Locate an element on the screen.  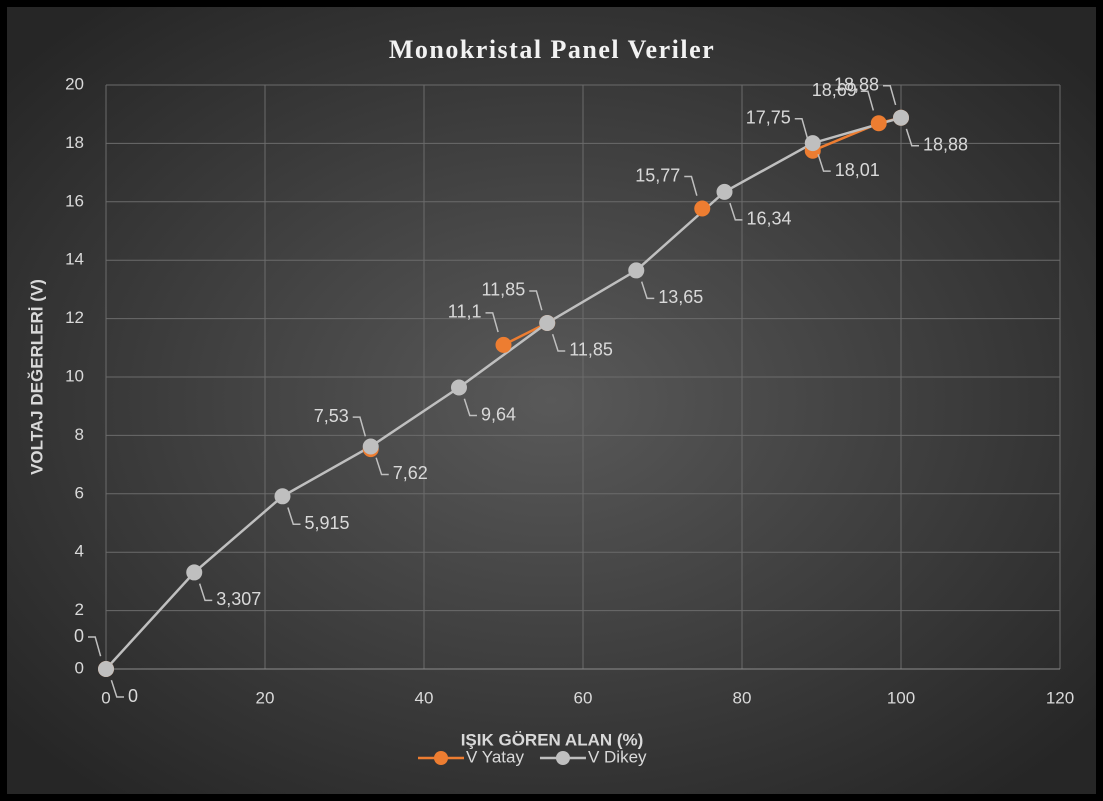
y-tick-label: 12 is located at coordinates (74, 317).